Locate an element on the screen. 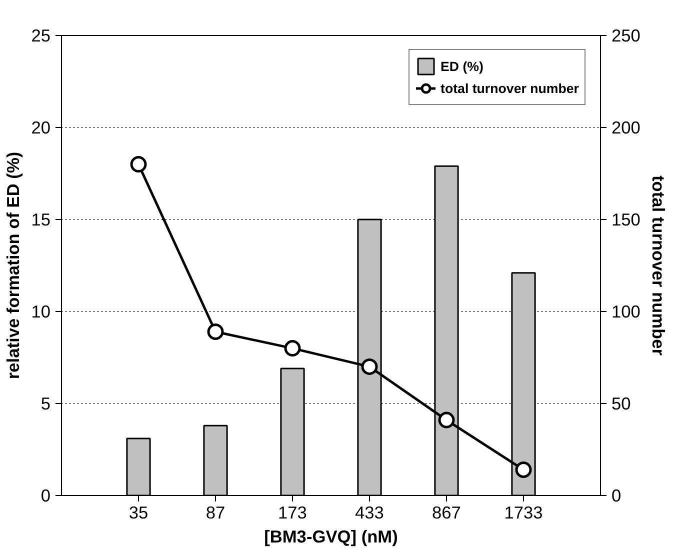 This screenshot has height=559, width=681. y2-tick-label: 150 is located at coordinates (626, 220).